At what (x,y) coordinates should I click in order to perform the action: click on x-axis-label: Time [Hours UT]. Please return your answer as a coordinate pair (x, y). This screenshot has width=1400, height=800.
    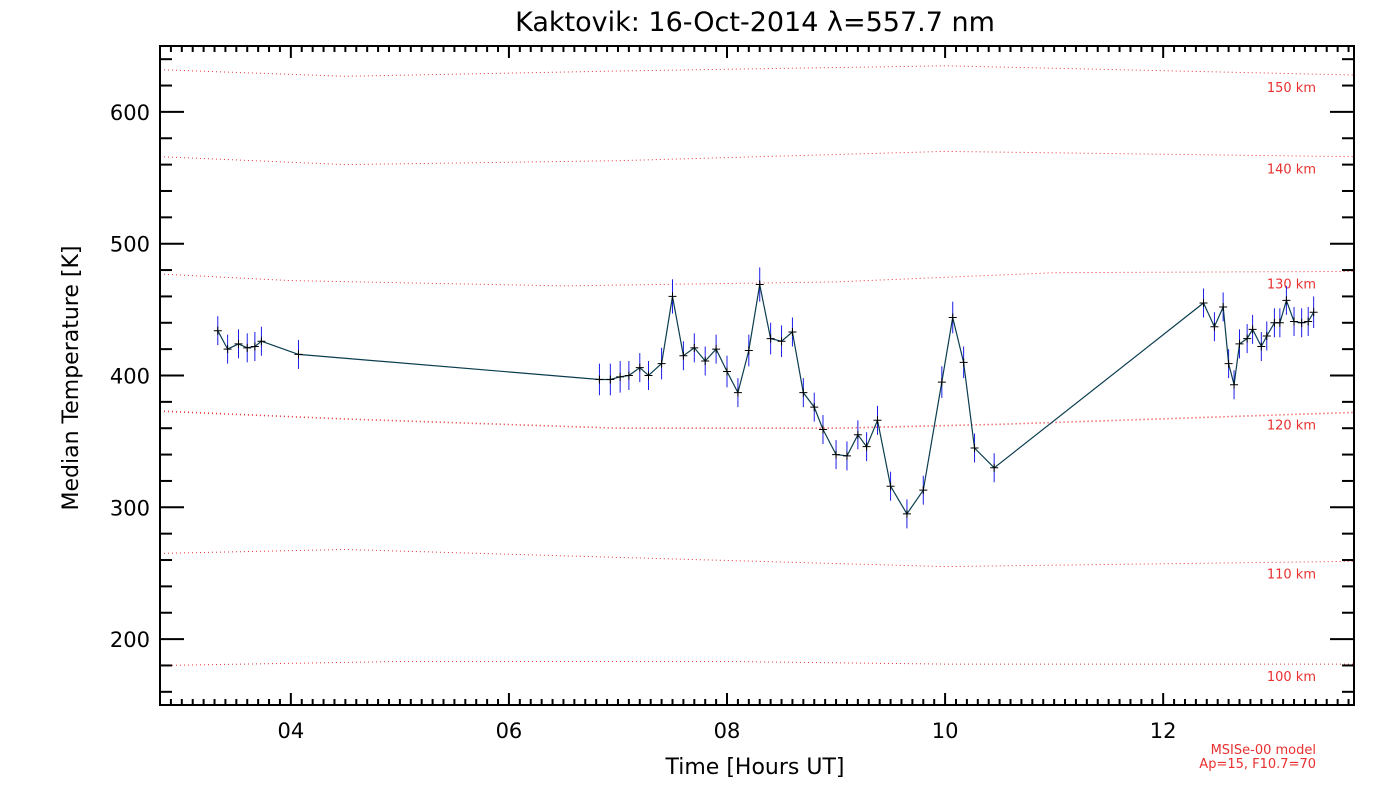
    Looking at the image, I should click on (755, 767).